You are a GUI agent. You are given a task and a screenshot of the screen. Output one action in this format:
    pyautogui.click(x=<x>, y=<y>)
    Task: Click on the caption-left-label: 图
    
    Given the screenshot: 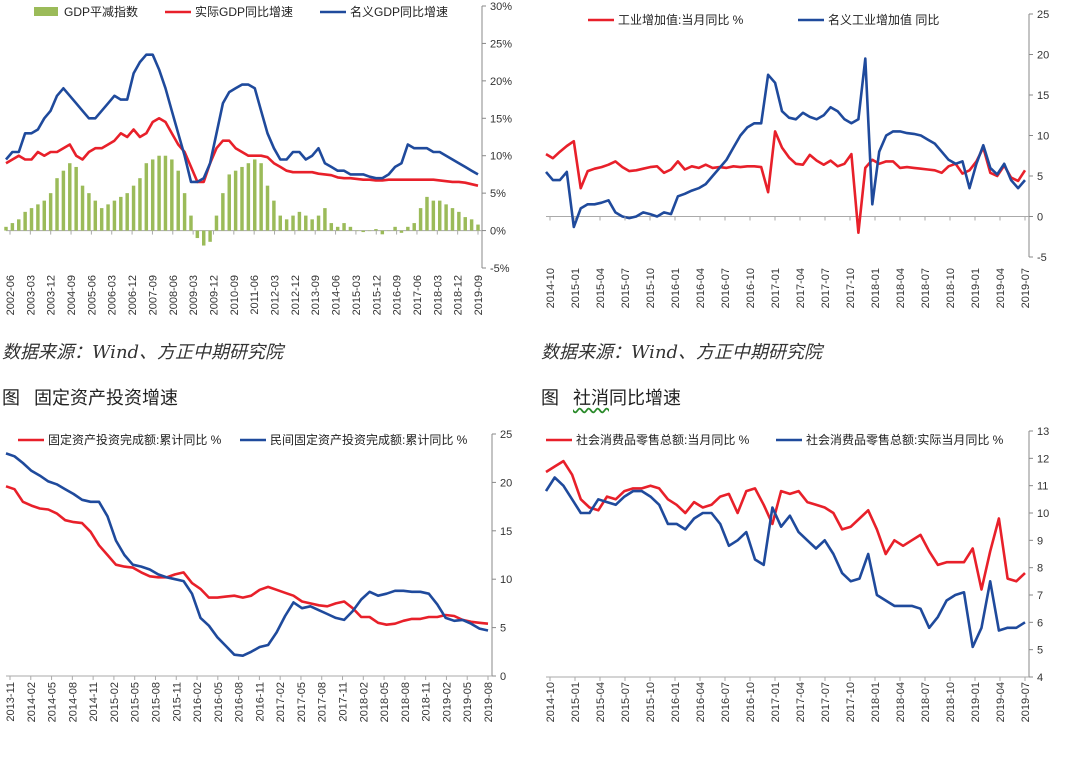 What is the action you would take?
    pyautogui.click(x=11, y=398)
    